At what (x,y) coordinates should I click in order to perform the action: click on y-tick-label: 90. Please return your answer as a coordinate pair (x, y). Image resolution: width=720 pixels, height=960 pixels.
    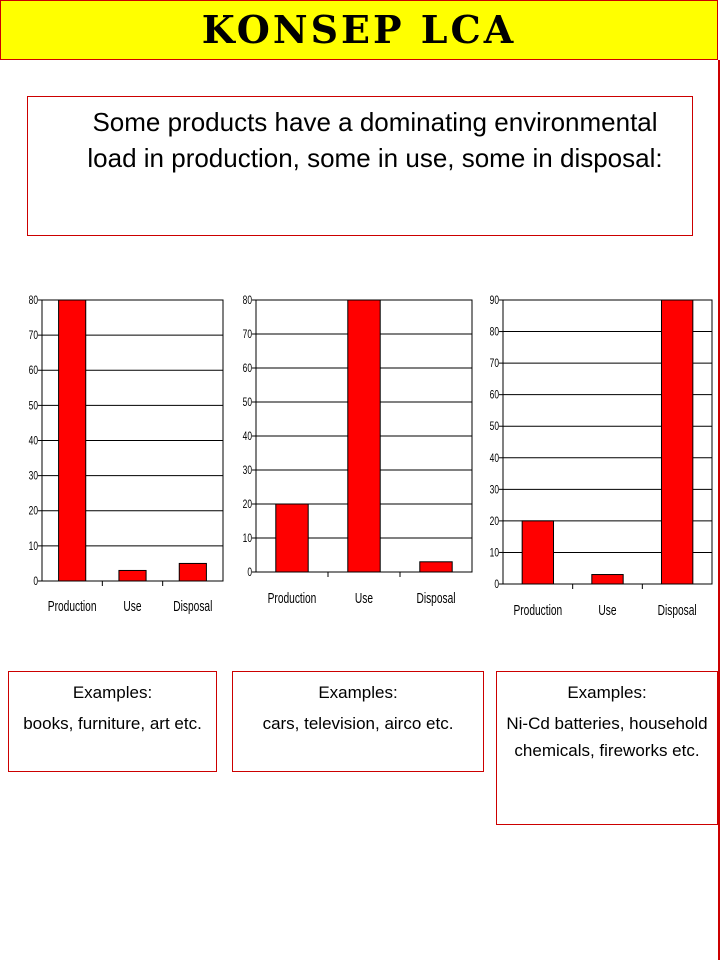
    Looking at the image, I should click on (495, 301).